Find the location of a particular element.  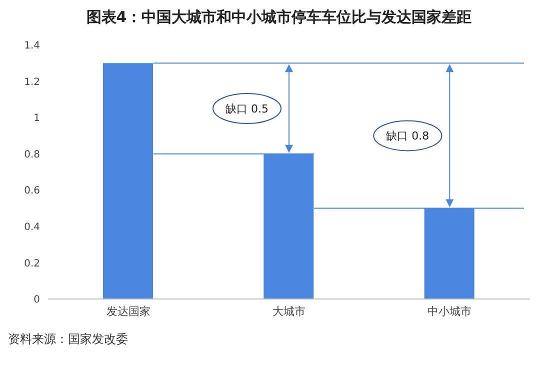

y-tick-label: 1 is located at coordinates (37, 118).